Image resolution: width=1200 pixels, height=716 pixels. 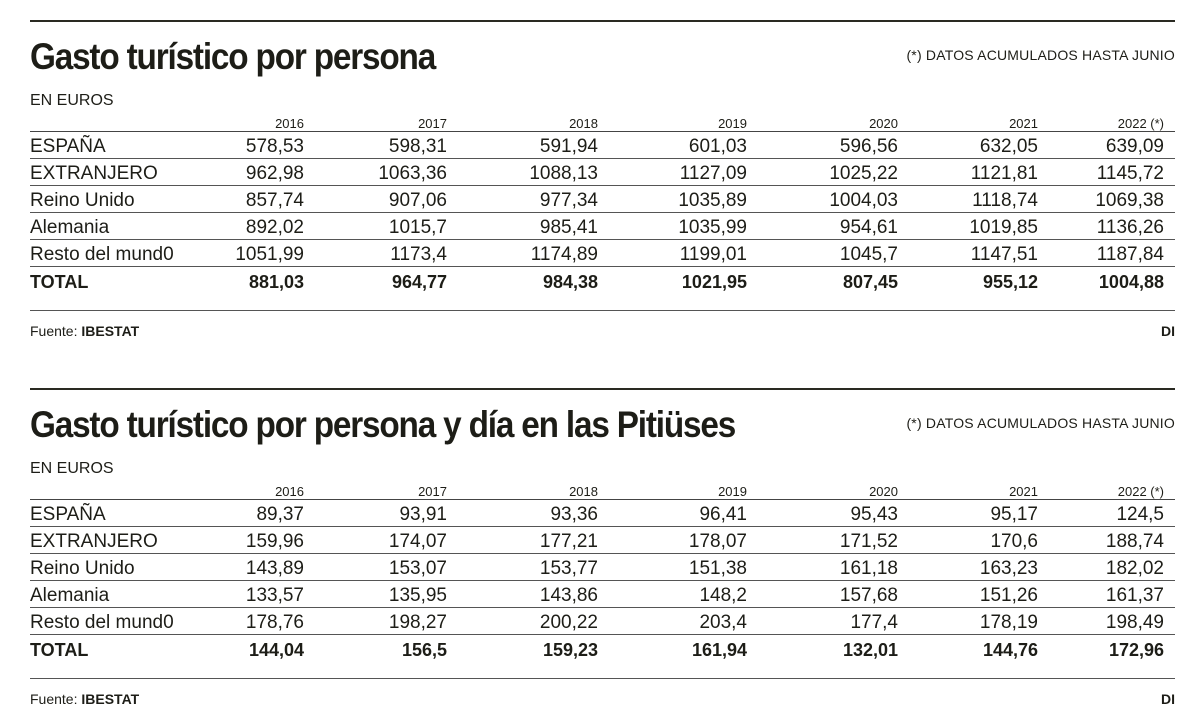 What do you see at coordinates (719, 650) in the screenshot?
I see `cell-value: 161,94` at bounding box center [719, 650].